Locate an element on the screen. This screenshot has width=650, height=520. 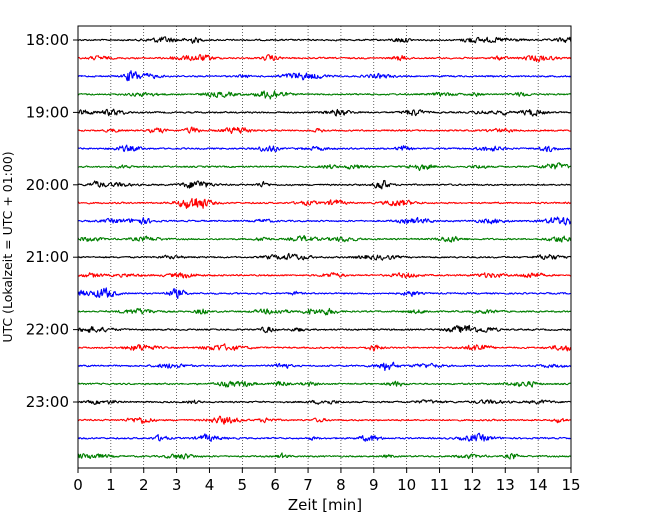
x-tick-label: 3 is located at coordinates (177, 485).